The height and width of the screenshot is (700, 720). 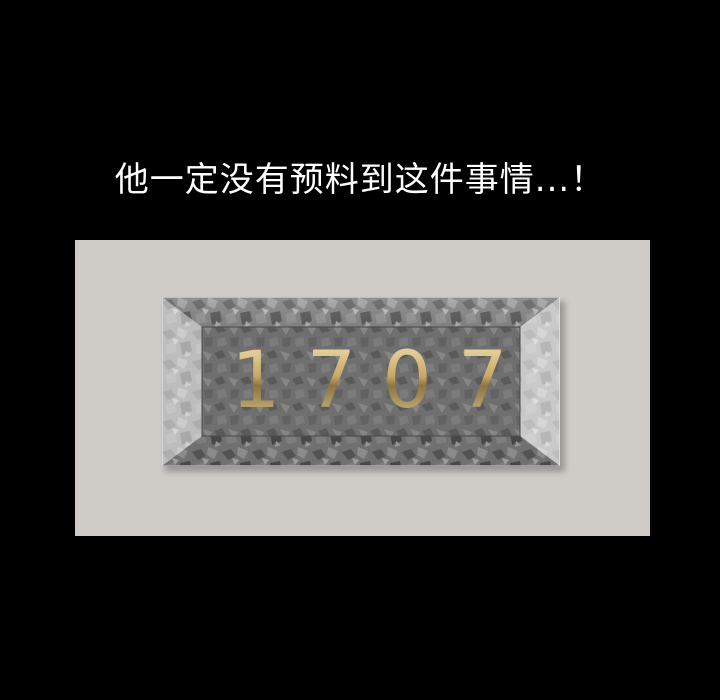 I want to click on room-number: 1707, so click(x=361, y=381).